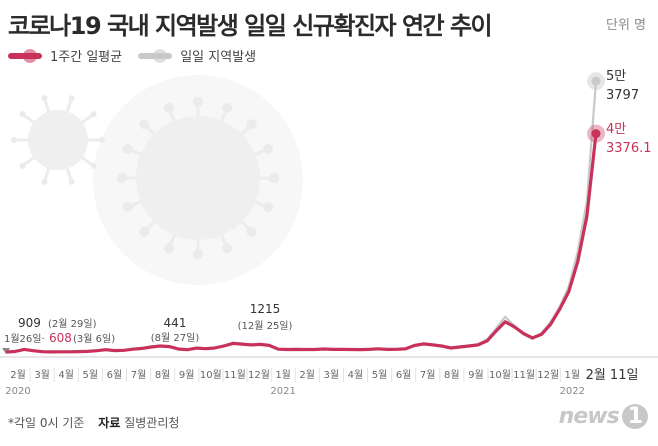 Image resolution: width=658 pixels, height=446 pixels. I want to click on annotation-date: (3월 6일), so click(94, 339).